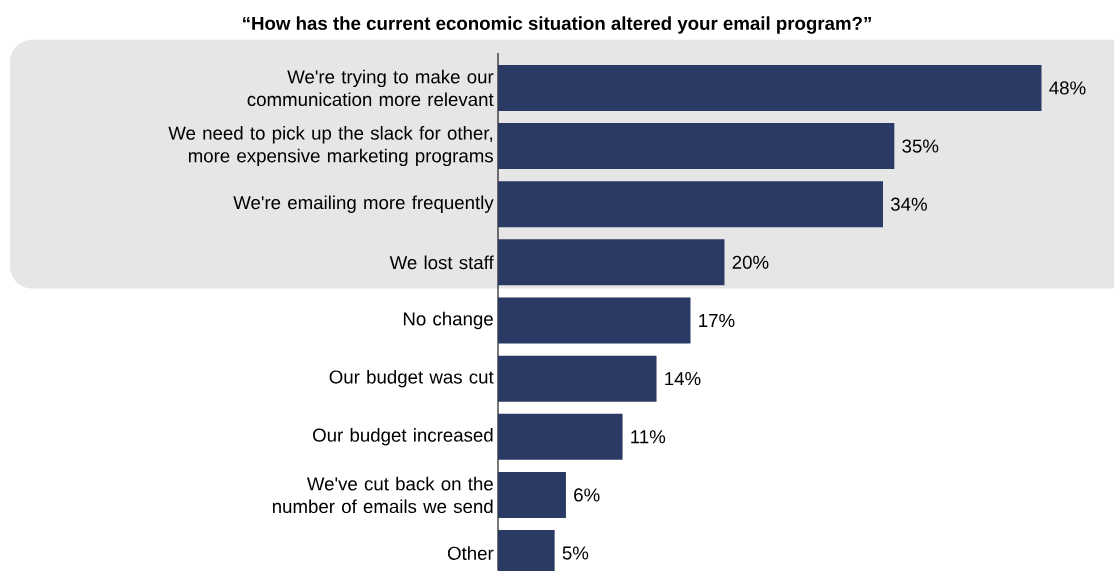 This screenshot has height=571, width=1114. I want to click on y-tick-label: Our budget was cut, so click(411, 378).